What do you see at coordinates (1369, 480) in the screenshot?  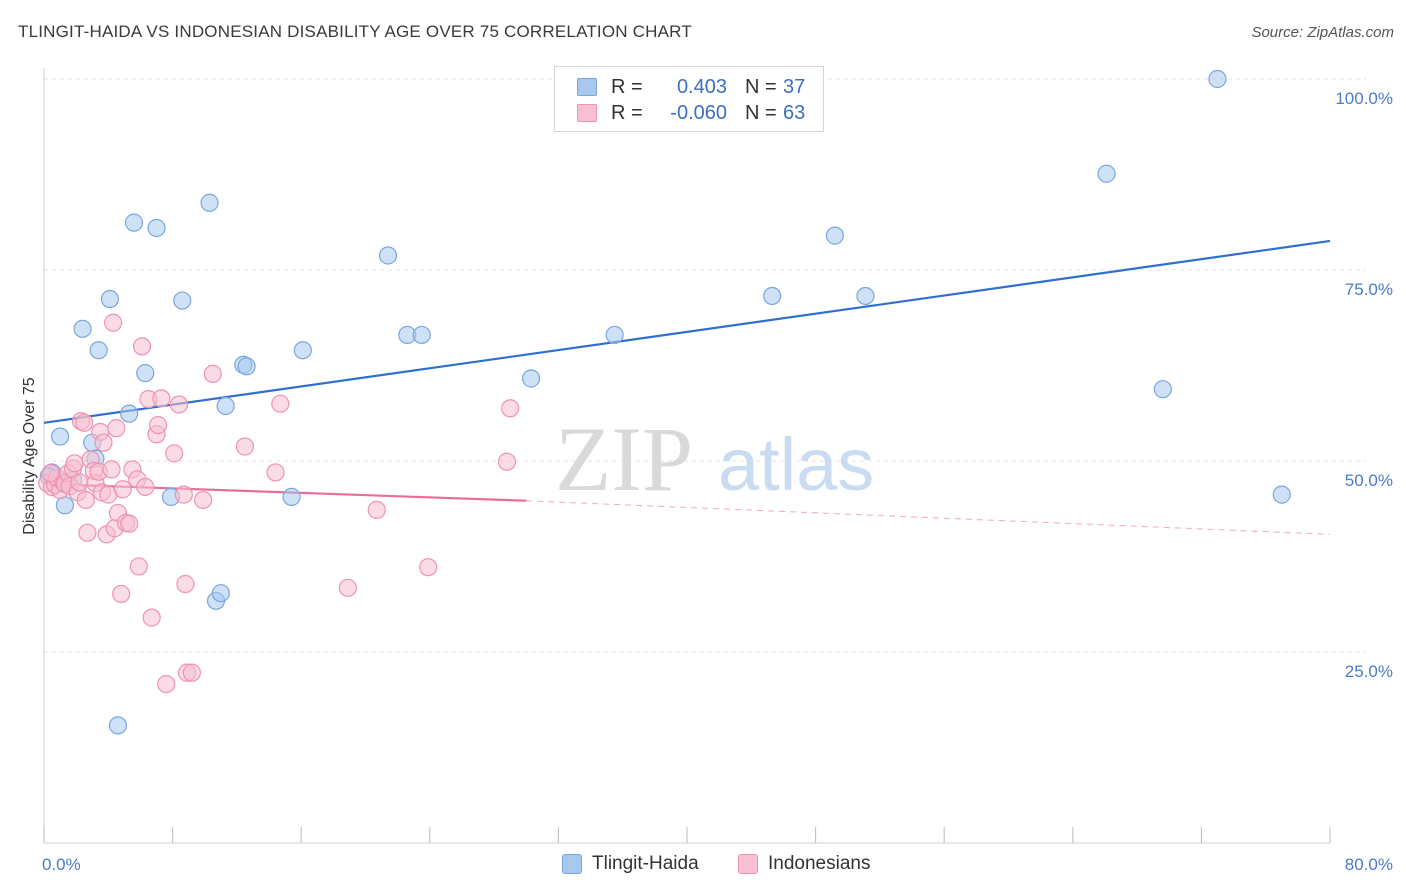 I see `y-tick-label: 50.0%` at bounding box center [1369, 480].